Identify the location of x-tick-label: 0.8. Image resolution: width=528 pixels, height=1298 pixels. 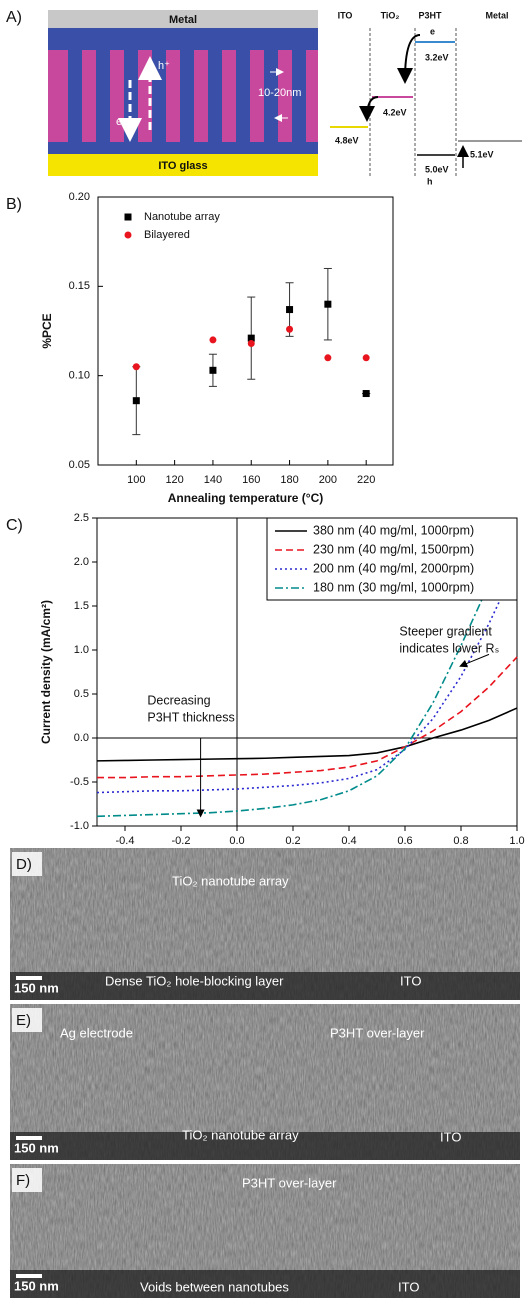
(460, 841).